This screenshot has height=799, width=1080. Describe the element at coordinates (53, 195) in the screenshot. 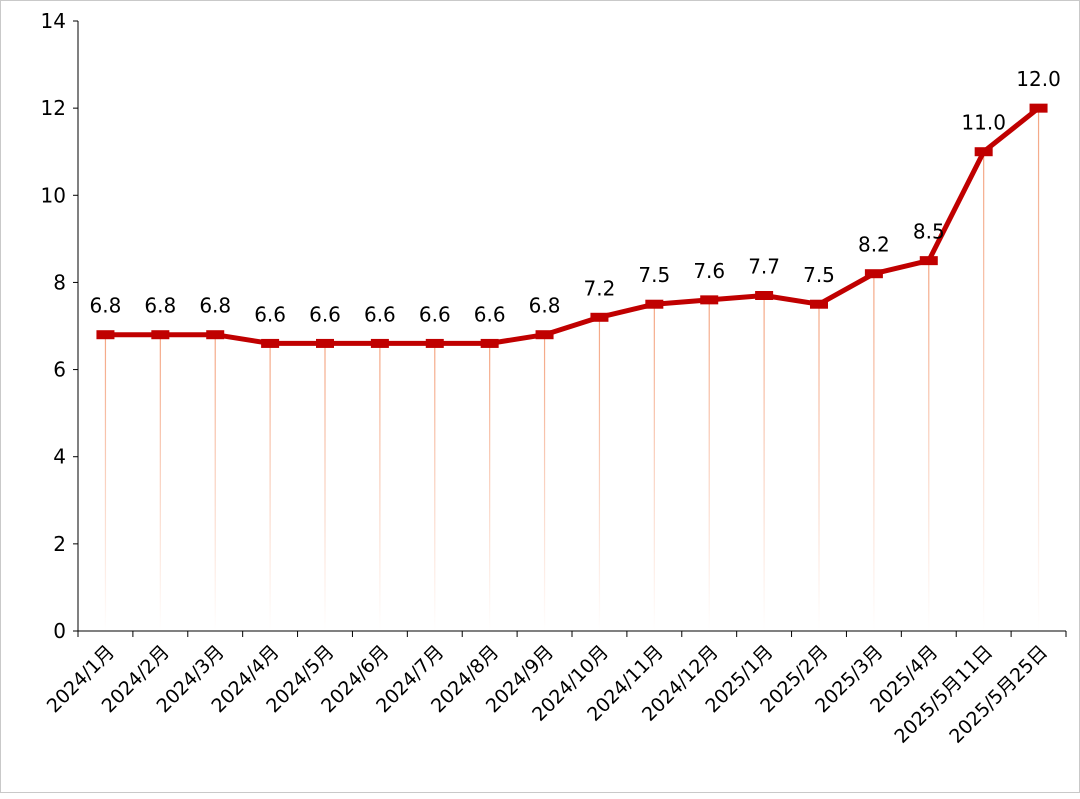

I see `y-tick-label: 10` at that location.